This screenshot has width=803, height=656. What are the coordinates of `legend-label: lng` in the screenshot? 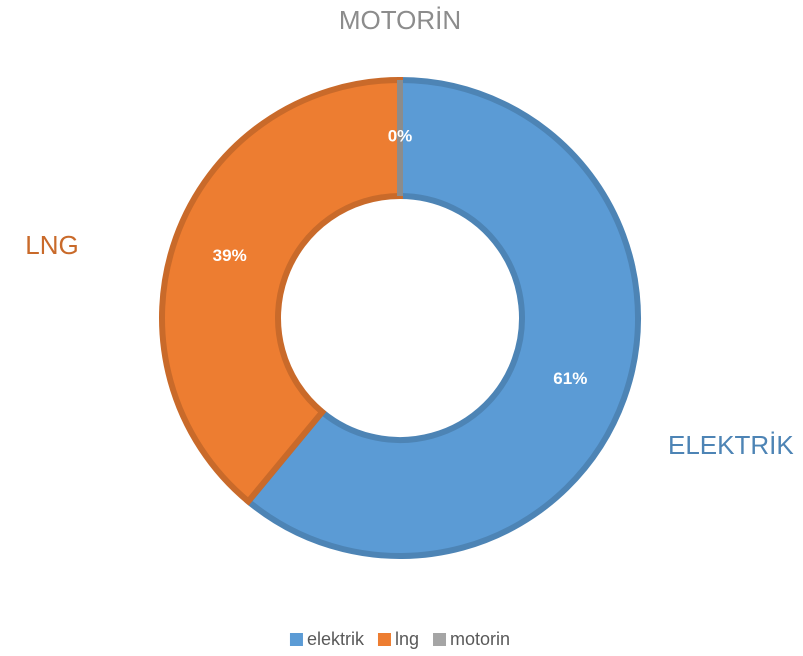 It's located at (407, 639).